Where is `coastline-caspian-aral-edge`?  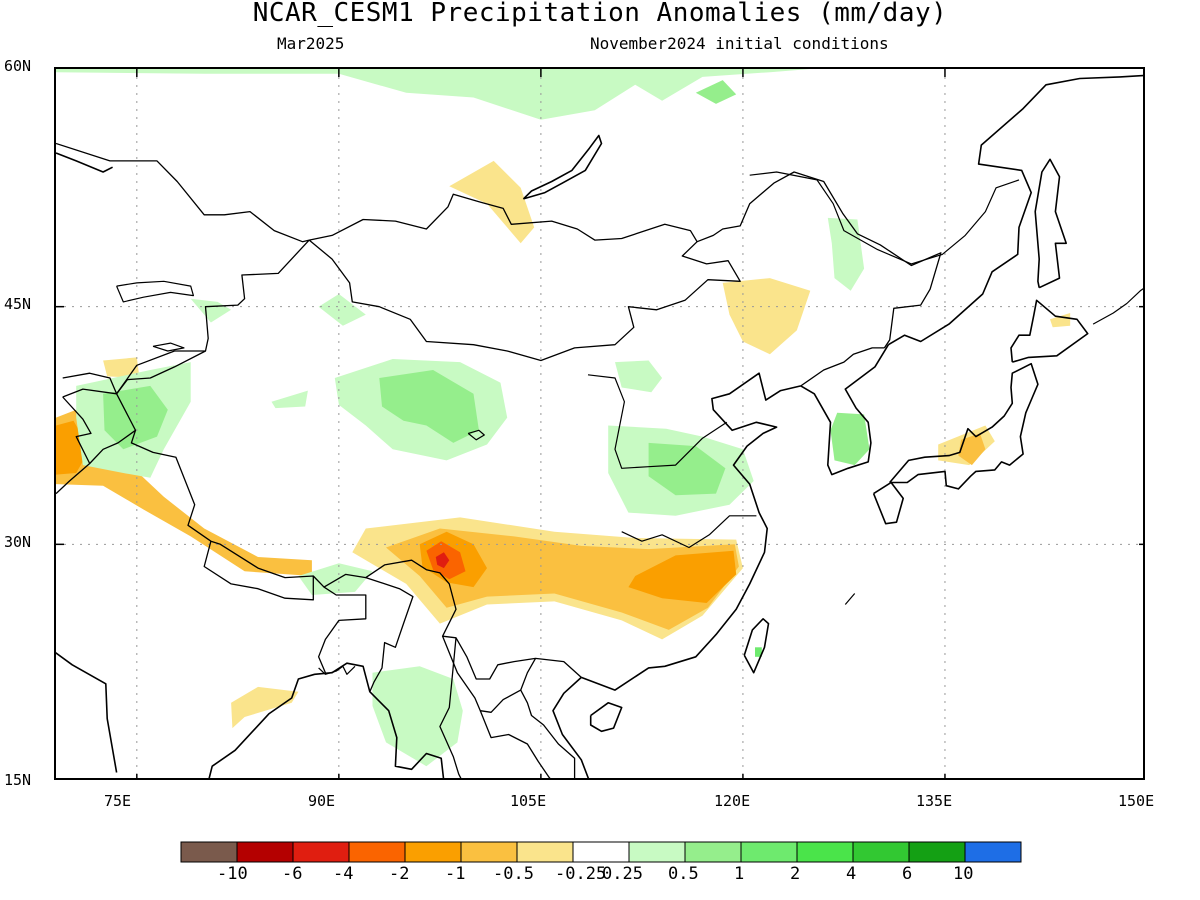
coastline-caspian-aral-edge is located at coordinates (84, 162).